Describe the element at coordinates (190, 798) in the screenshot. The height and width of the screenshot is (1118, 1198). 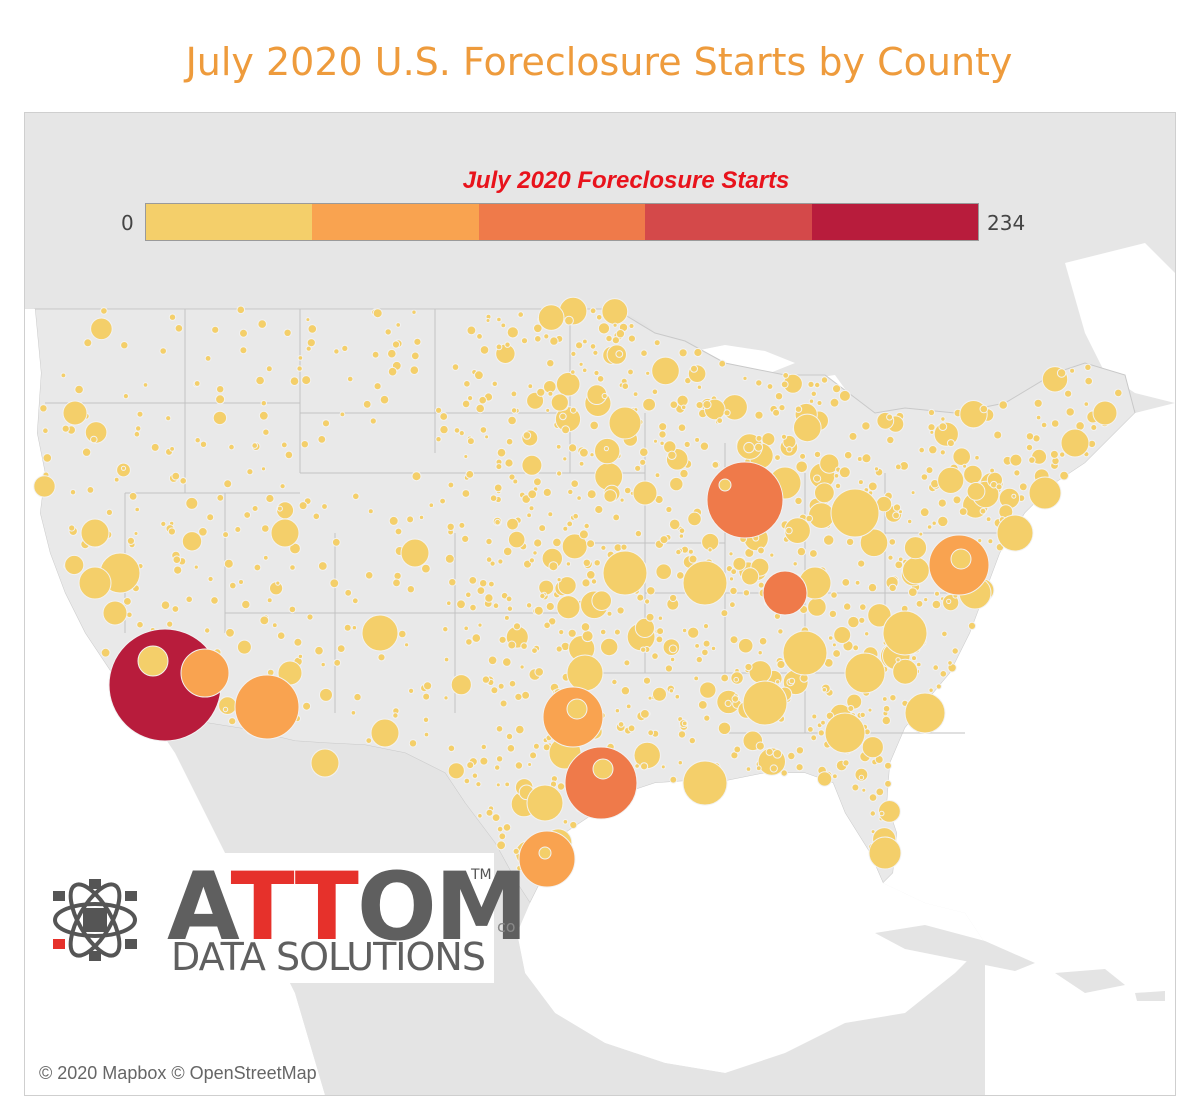
I see `baja-water` at that location.